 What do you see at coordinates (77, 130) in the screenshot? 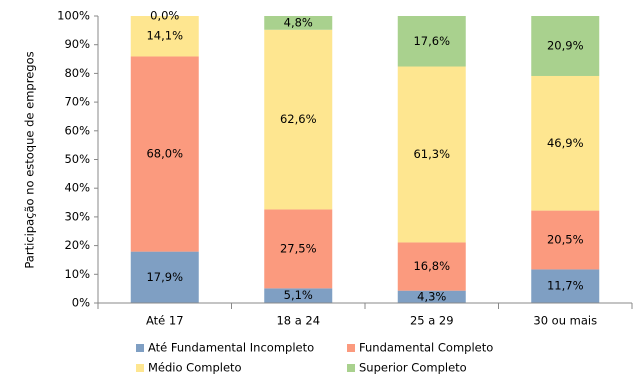
I see `y-tick-label: 60%` at bounding box center [77, 130].